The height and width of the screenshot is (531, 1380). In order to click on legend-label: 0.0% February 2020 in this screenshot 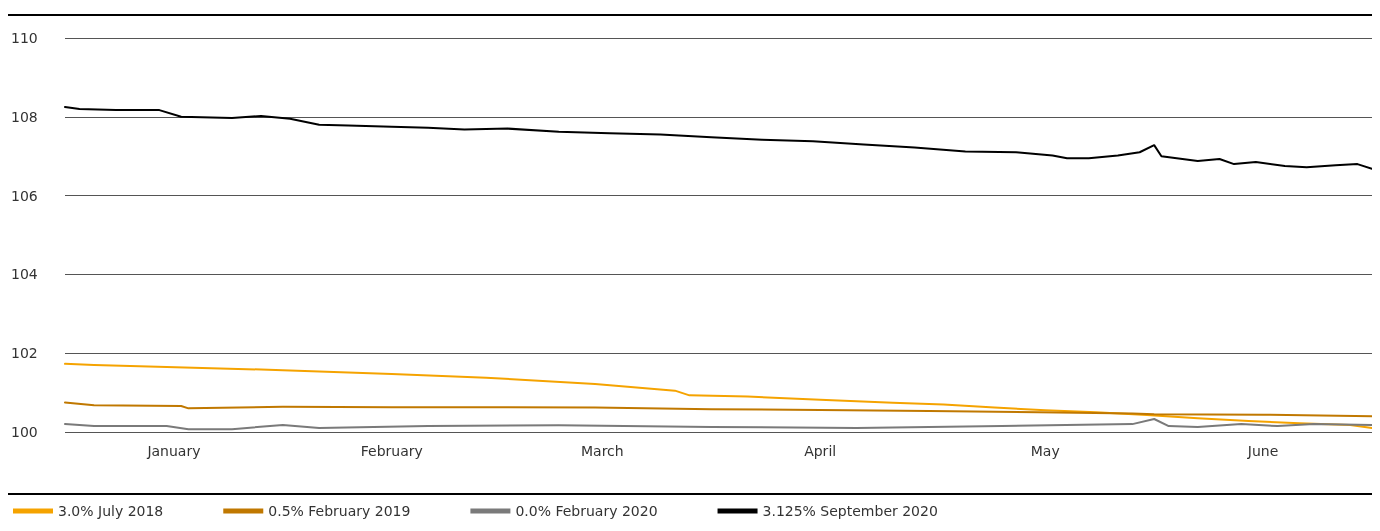, I will do `click(586, 511)`.